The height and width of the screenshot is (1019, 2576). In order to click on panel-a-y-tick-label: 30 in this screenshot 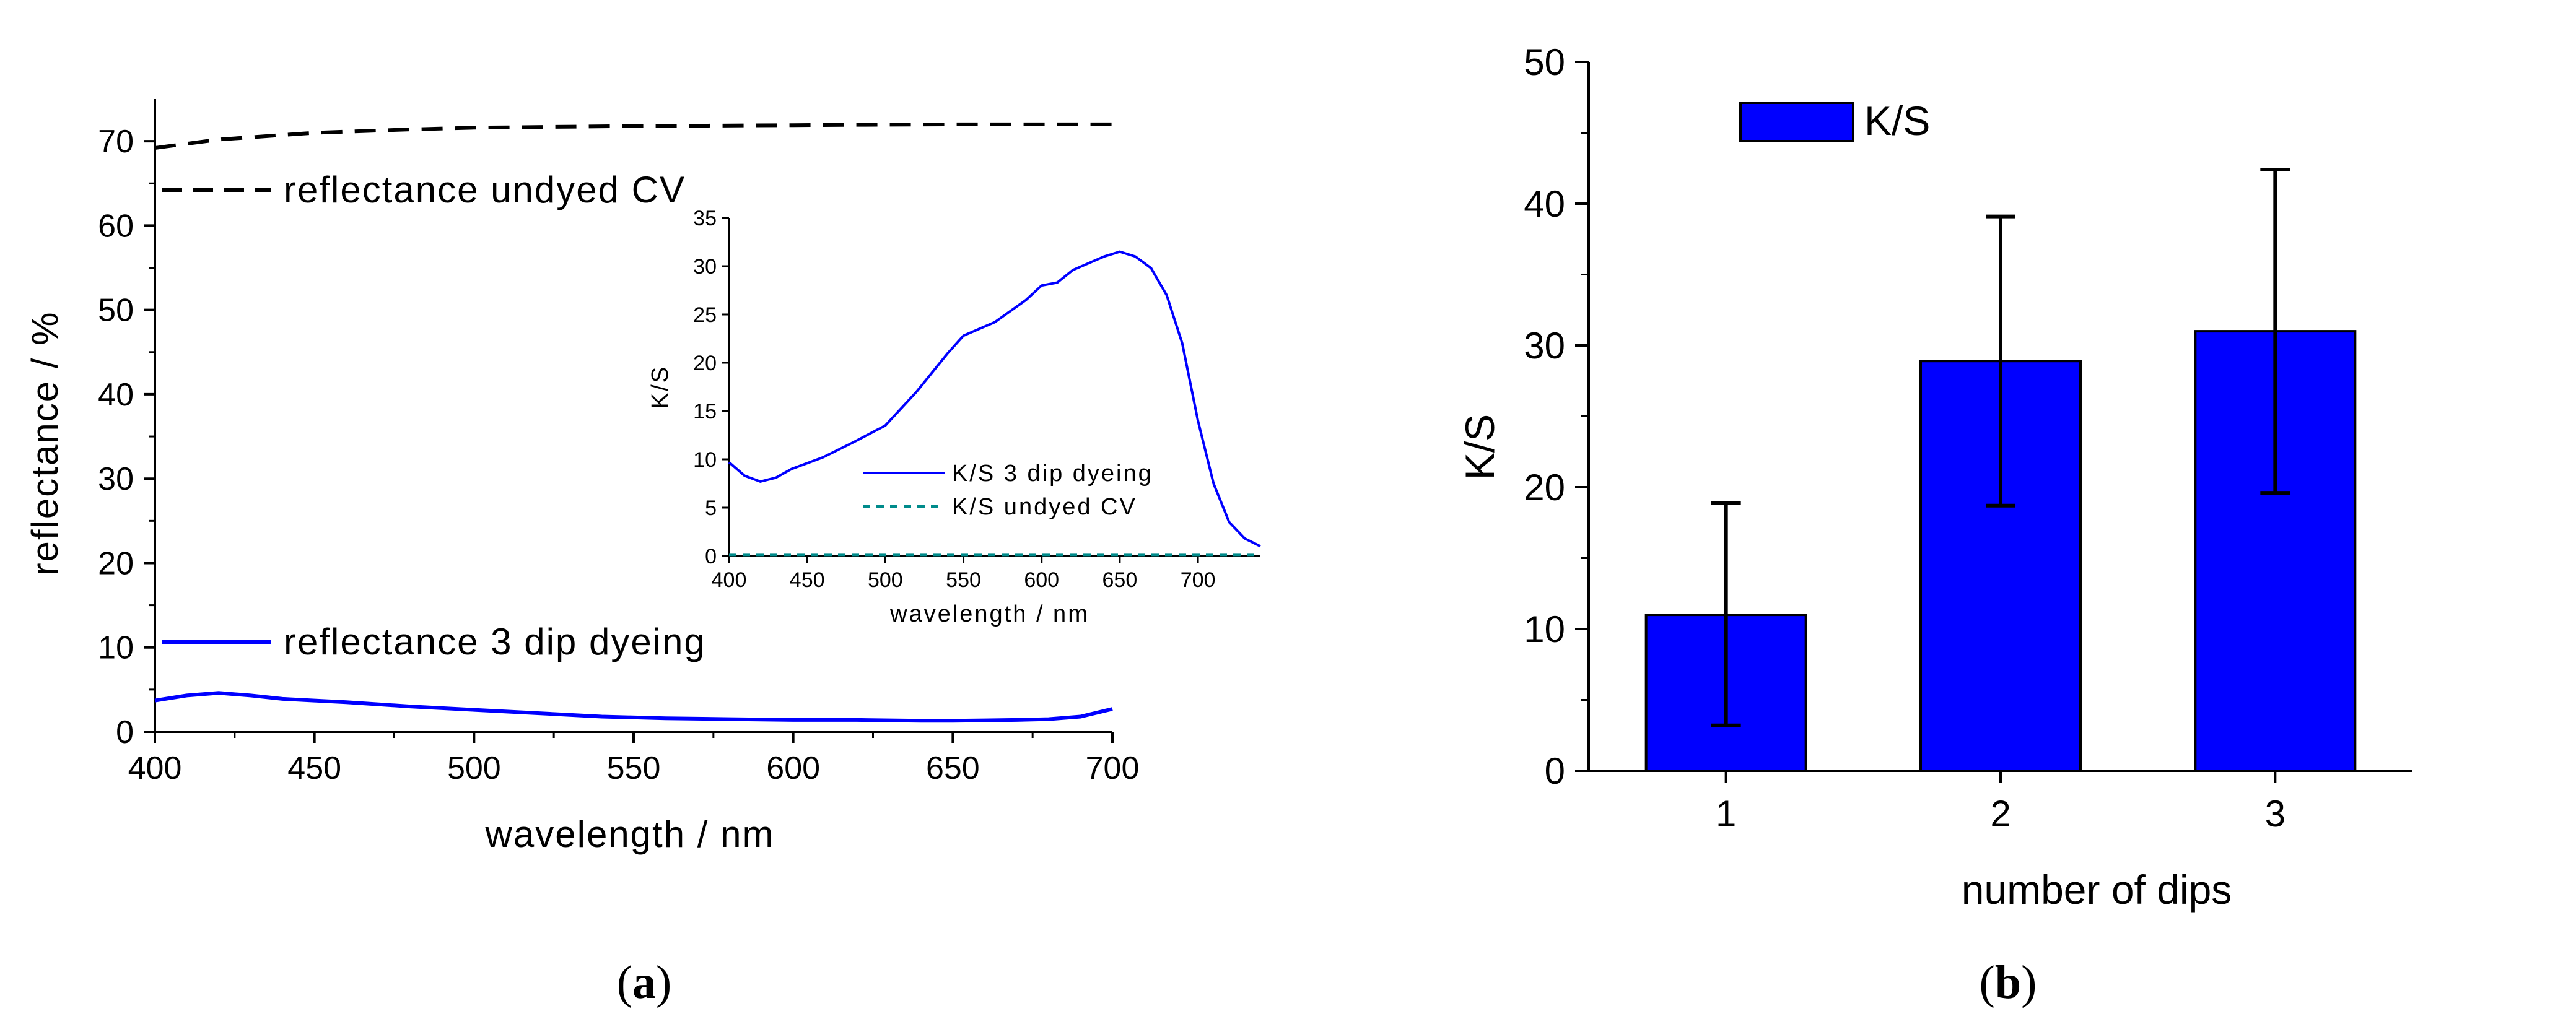, I will do `click(116, 479)`.